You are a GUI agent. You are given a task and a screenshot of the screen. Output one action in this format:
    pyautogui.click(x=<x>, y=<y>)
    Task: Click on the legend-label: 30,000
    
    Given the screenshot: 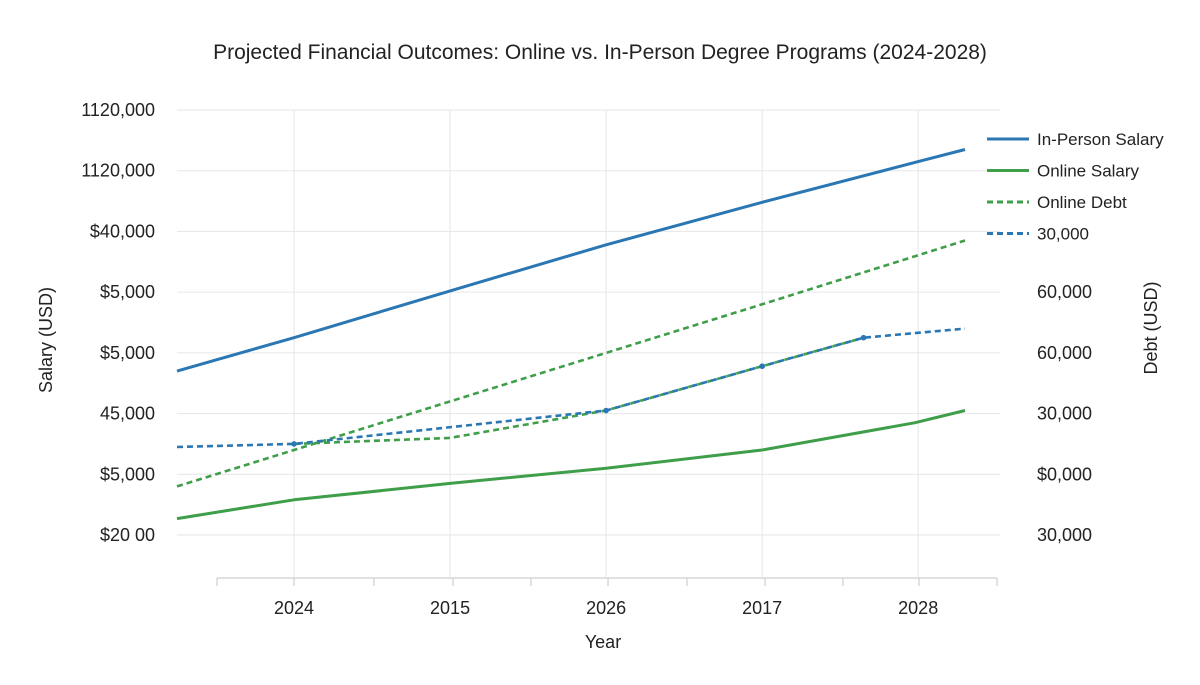 What is the action you would take?
    pyautogui.click(x=1063, y=234)
    